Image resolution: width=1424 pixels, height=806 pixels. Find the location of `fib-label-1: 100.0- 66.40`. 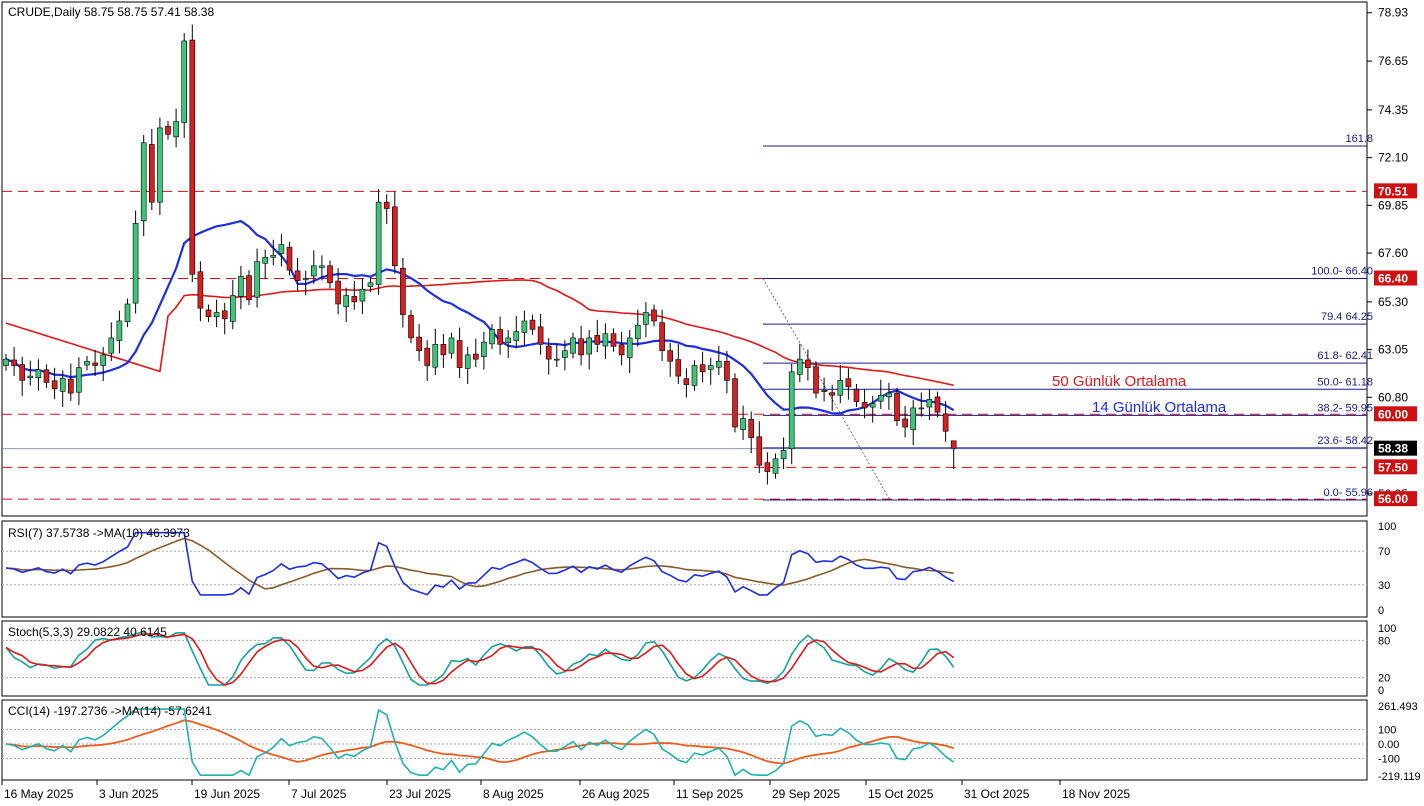

fib-label-1: 100.0- 66.40 is located at coordinates (1342, 272).